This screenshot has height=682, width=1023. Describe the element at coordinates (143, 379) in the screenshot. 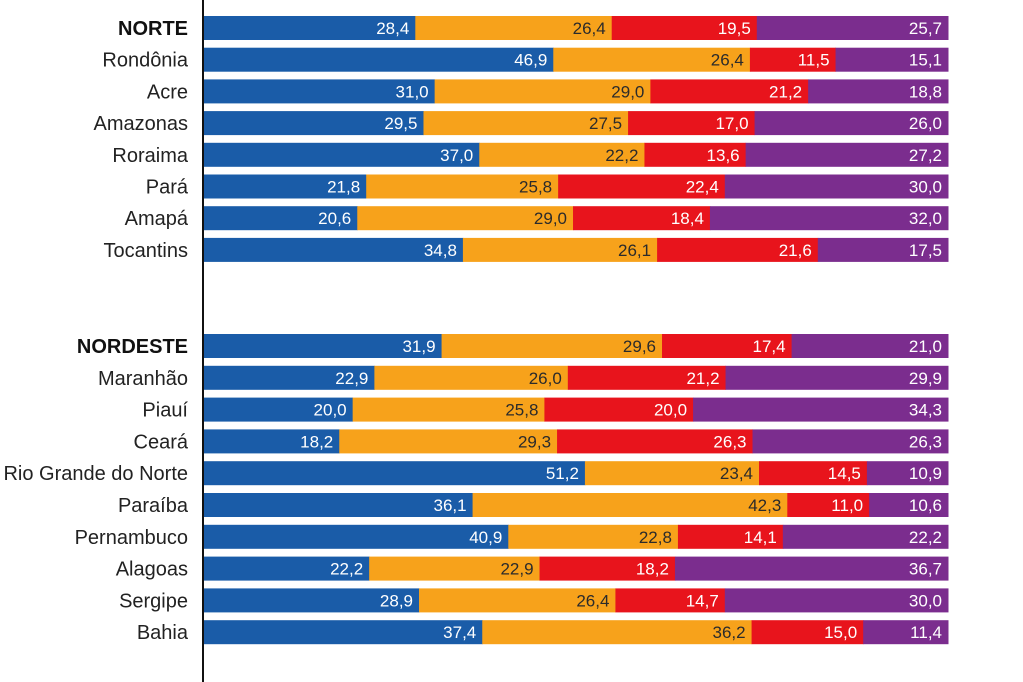

I see `state-label: Maranhão` at that location.